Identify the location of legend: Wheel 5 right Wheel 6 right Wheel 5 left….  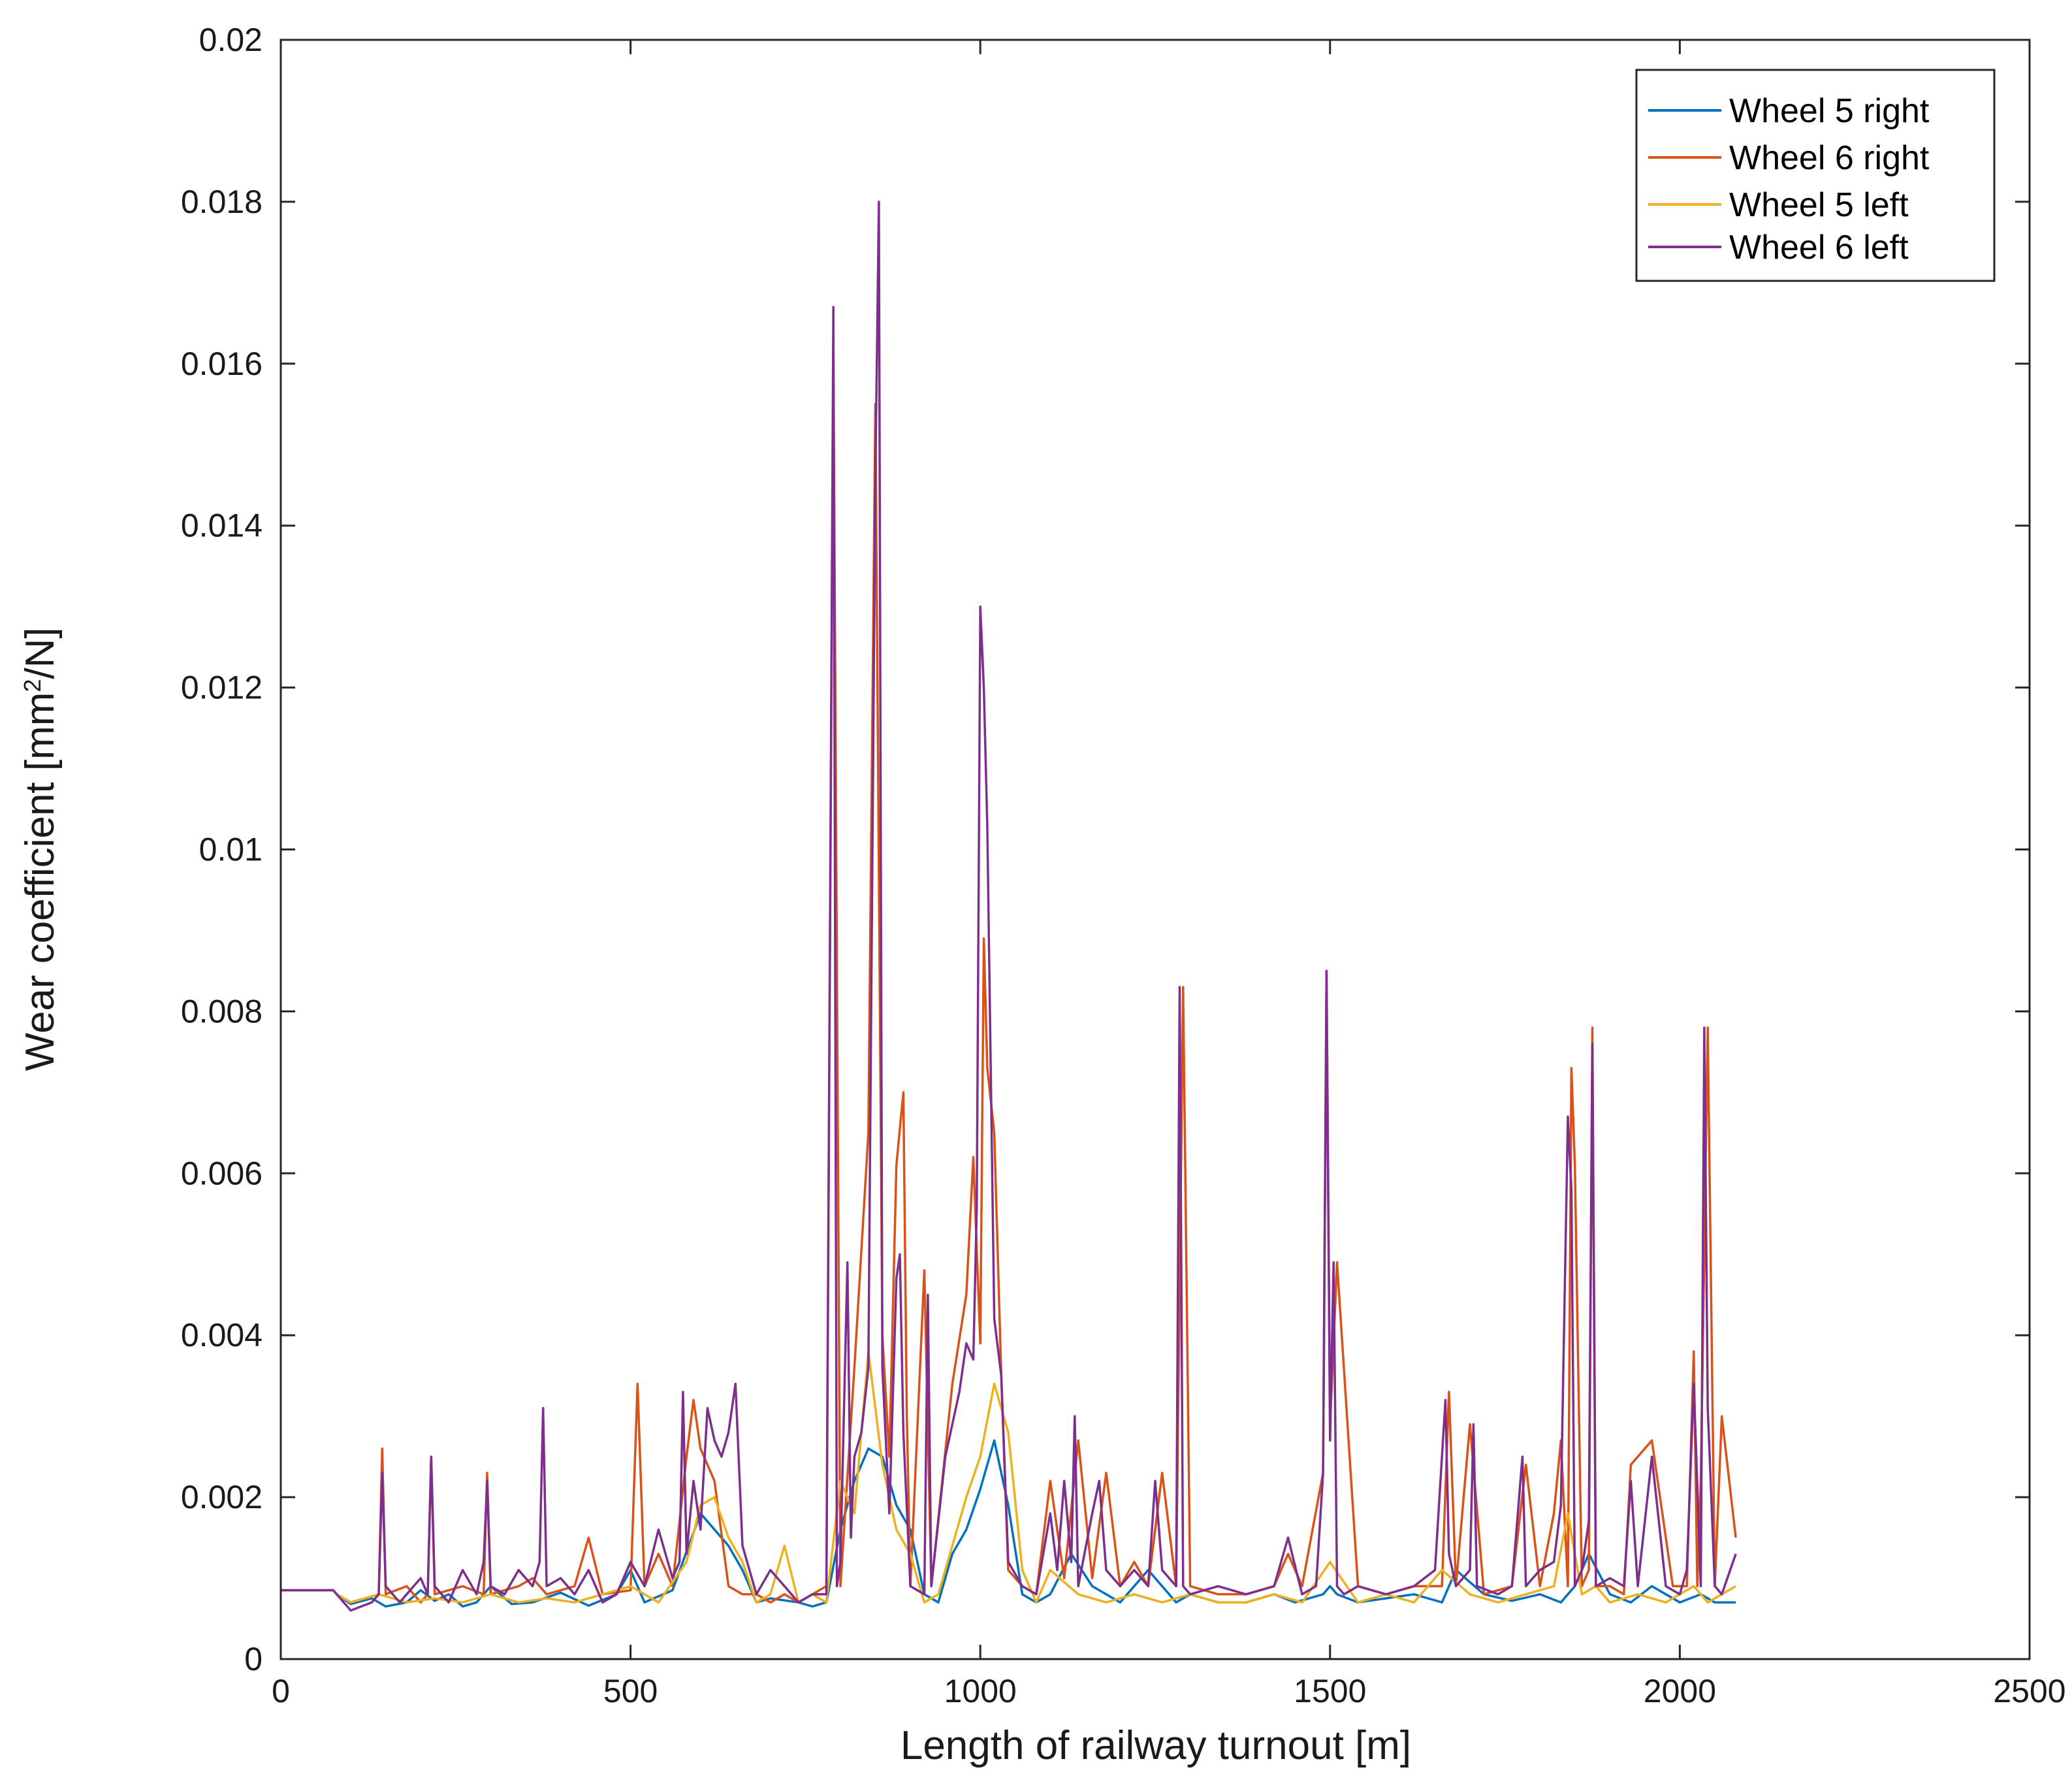
(1815, 175).